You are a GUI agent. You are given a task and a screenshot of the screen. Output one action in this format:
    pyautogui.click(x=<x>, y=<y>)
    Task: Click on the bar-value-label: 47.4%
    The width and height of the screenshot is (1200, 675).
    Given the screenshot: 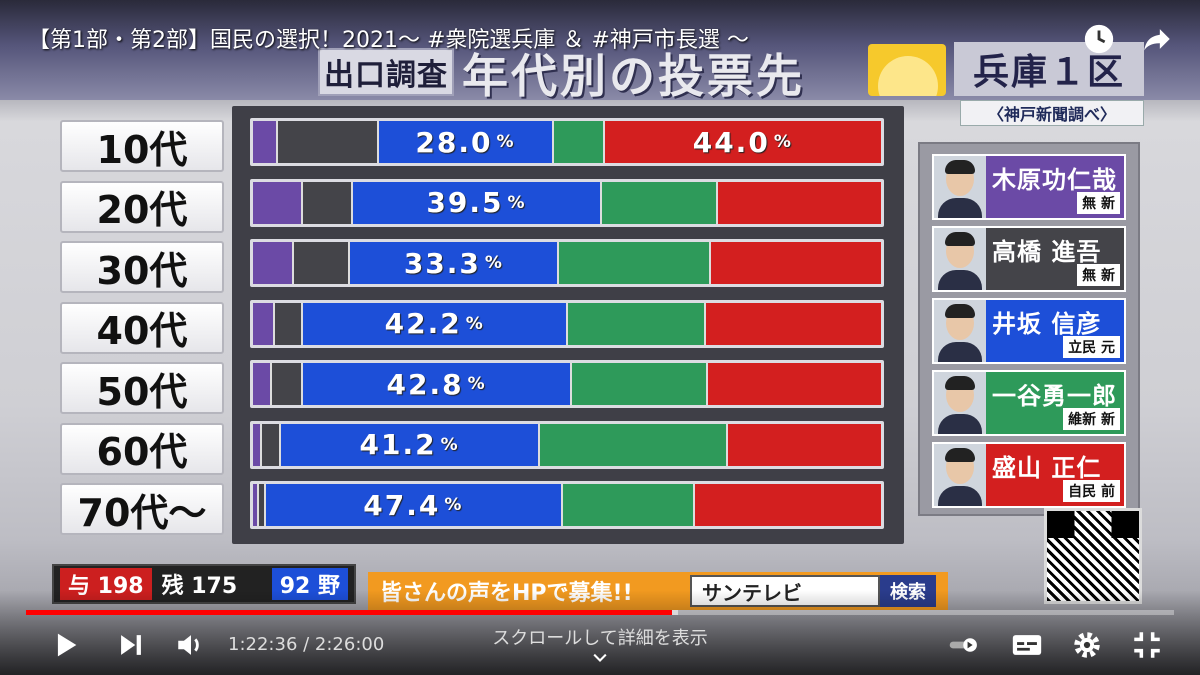 What is the action you would take?
    pyautogui.click(x=414, y=505)
    